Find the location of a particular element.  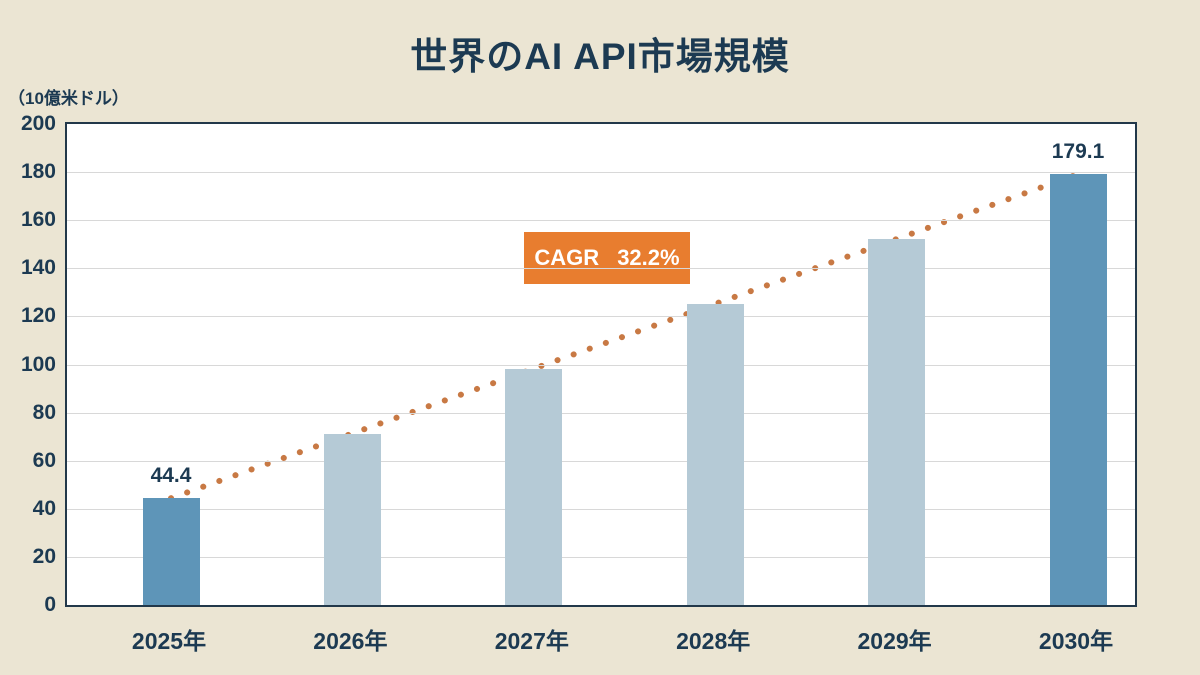

bar-2028年 is located at coordinates (715, 454).